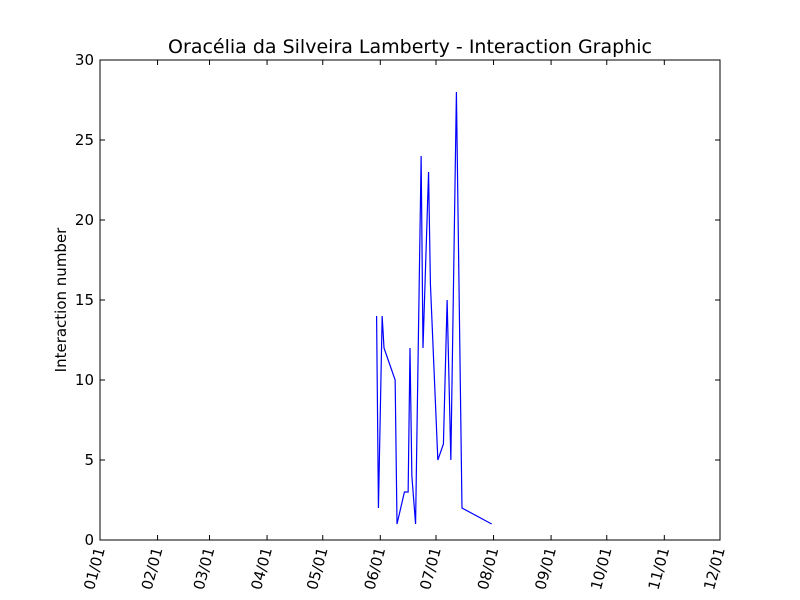 The height and width of the screenshot is (600, 800). What do you see at coordinates (84, 140) in the screenshot?
I see `y-tick-label: 25` at bounding box center [84, 140].